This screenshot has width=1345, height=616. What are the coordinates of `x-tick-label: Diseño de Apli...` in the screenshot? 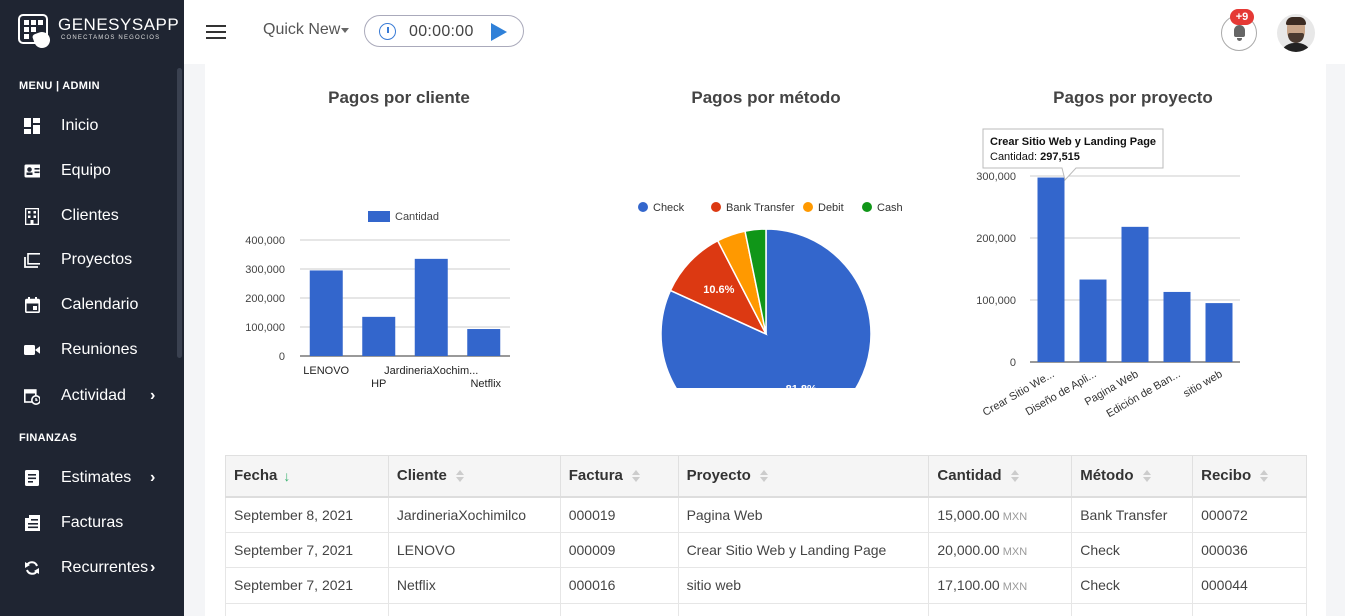 It's located at (1061, 393).